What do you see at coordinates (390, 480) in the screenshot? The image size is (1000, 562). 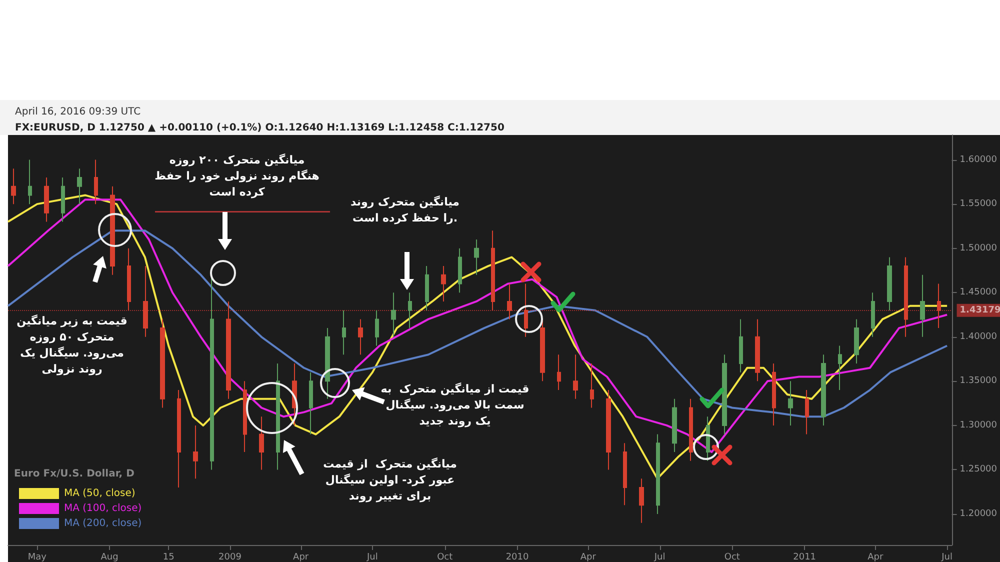 I see `annotation: میانگین متحرک از قیمت عبور کرد- اولین سیگنال برای تغییر روند` at bounding box center [390, 480].